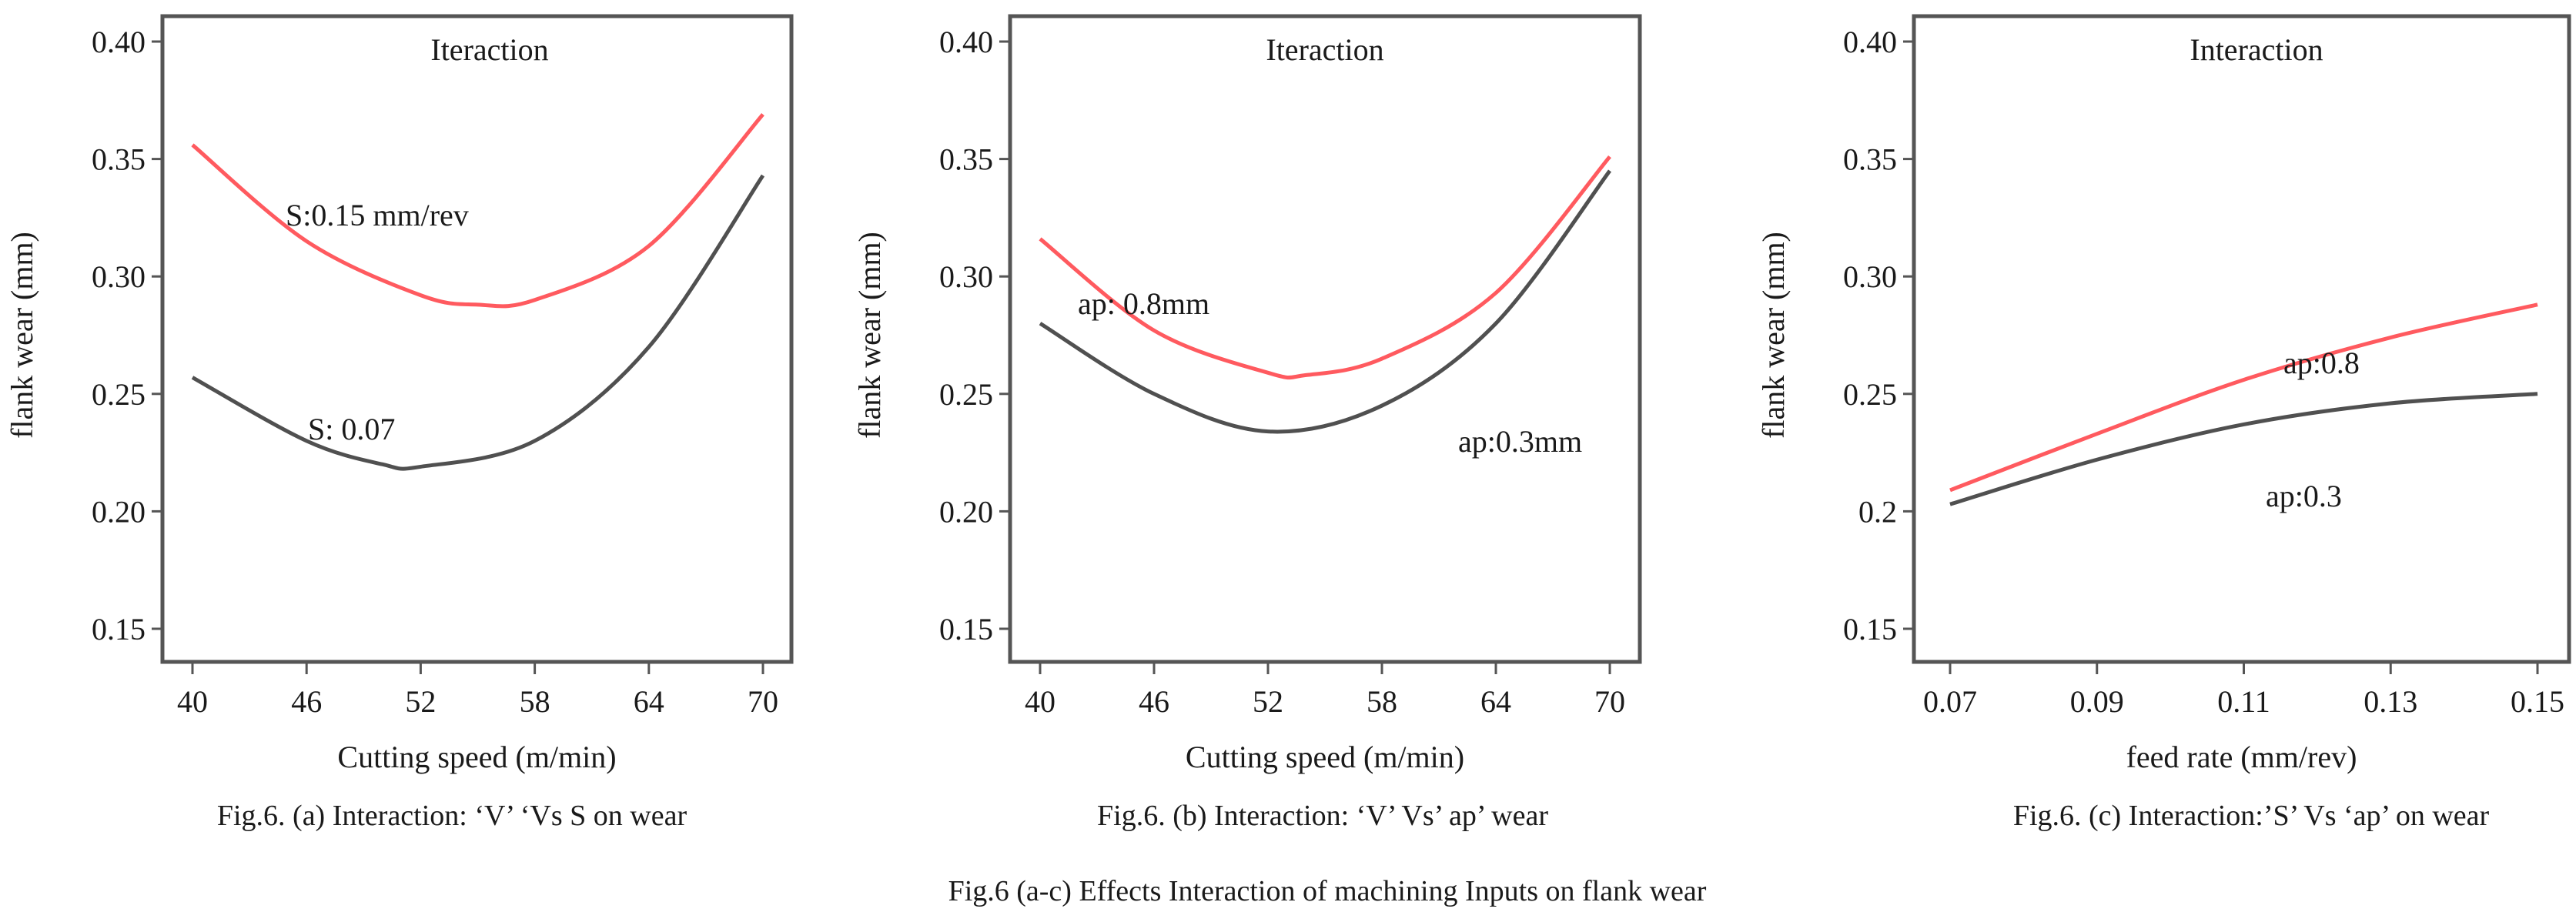 This screenshot has width=2576, height=912. Describe the element at coordinates (2304, 496) in the screenshot. I see `series-label: ap:0.3` at that location.